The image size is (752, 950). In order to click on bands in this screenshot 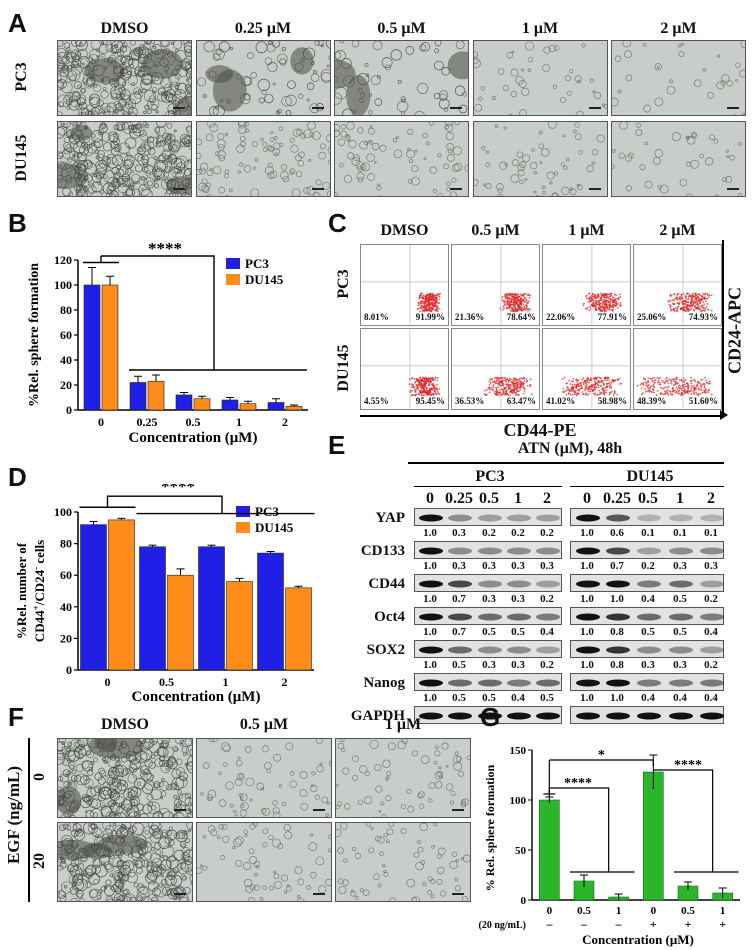, I will do `click(489, 716)`.